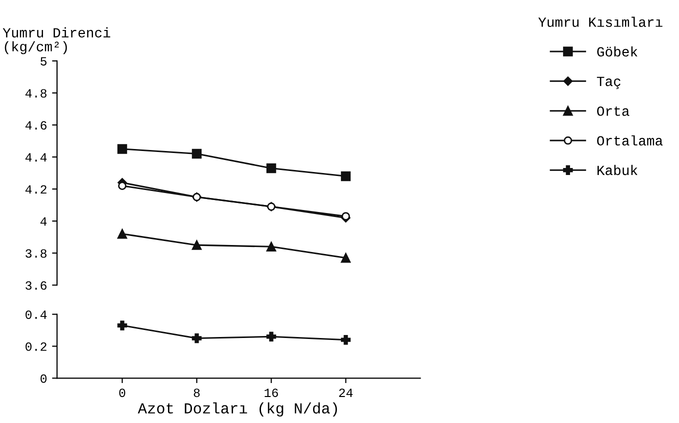  Describe the element at coordinates (35, 93) in the screenshot. I see `y-tick-label: 4.8` at that location.